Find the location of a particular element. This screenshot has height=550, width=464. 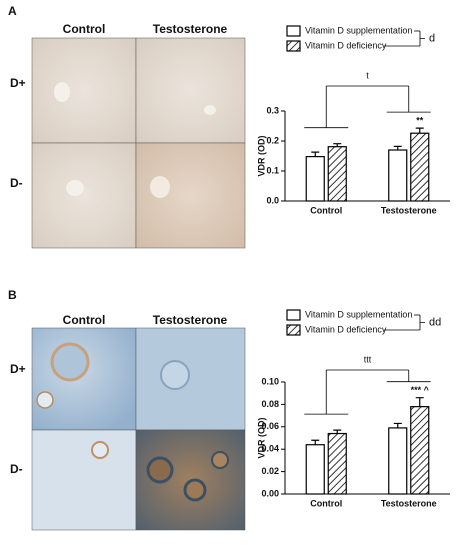

y-tick-label: 0.10 is located at coordinates (270, 381).